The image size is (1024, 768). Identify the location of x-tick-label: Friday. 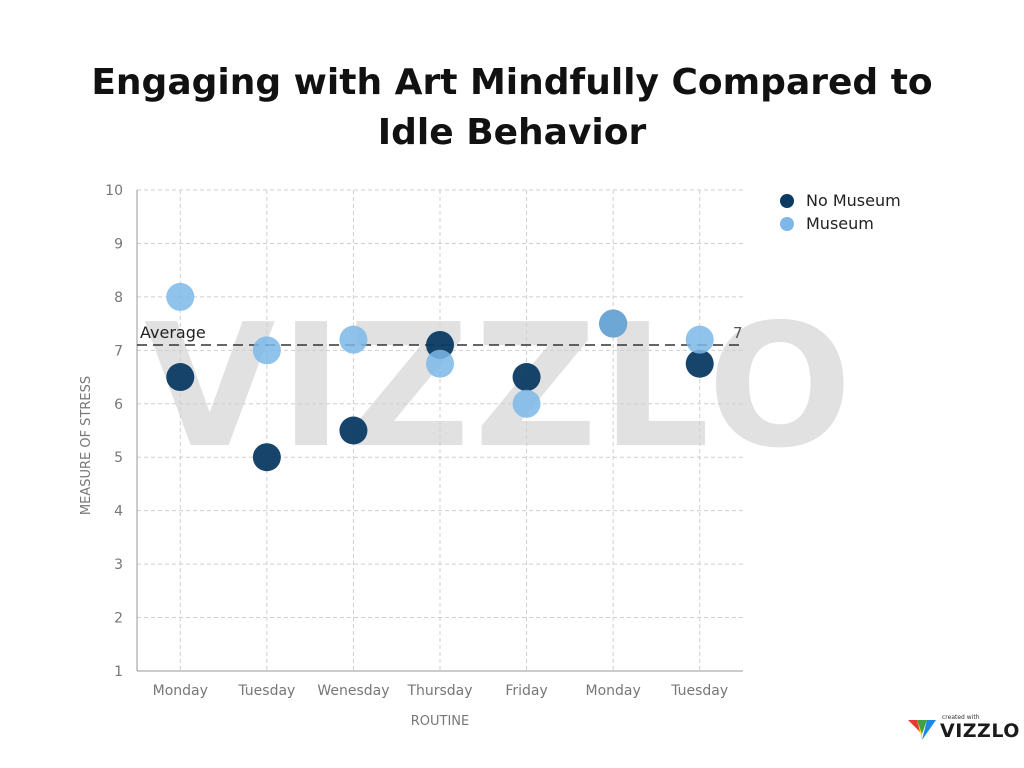
(526, 691).